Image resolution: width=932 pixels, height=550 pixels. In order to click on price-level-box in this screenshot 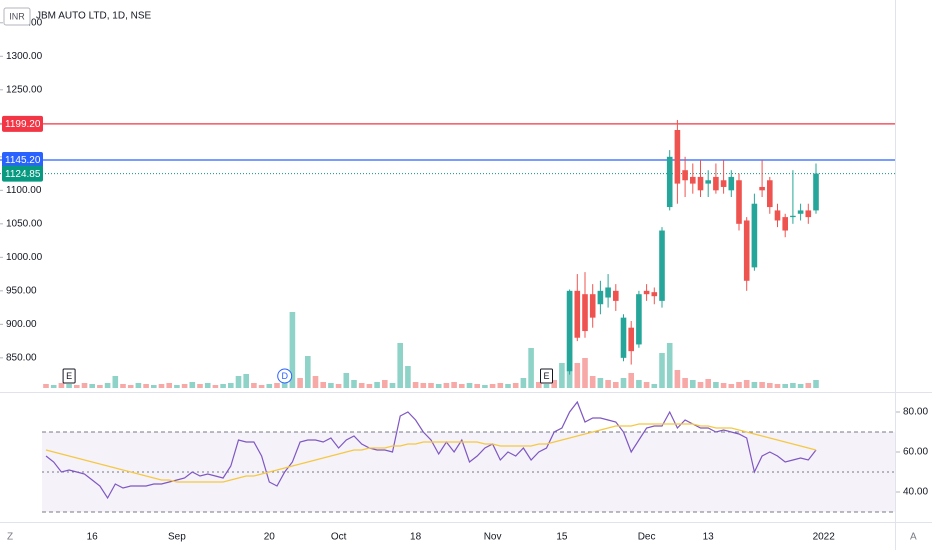, I will do `click(22, 123)`.